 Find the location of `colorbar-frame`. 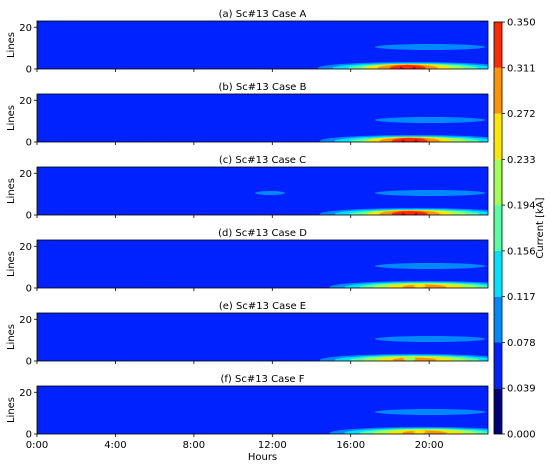

colorbar-frame is located at coordinates (498, 228).